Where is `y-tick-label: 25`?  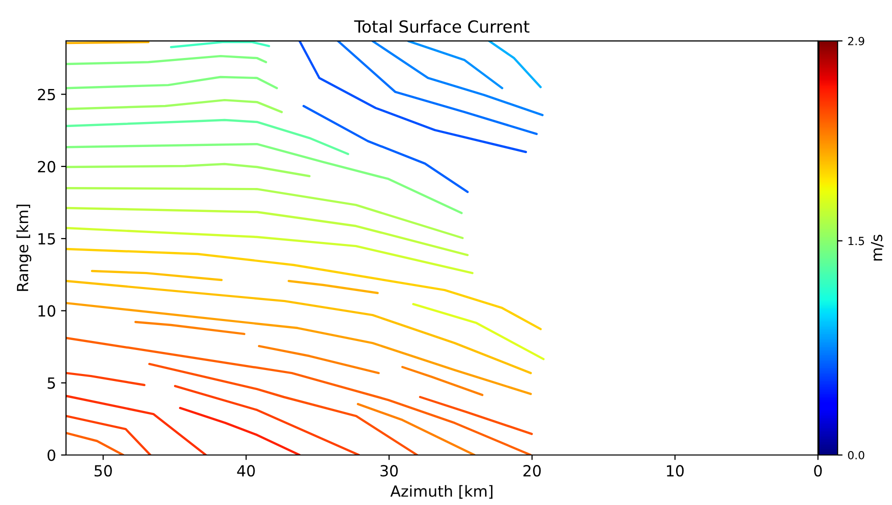
y-tick-label: 25 is located at coordinates (46, 94).